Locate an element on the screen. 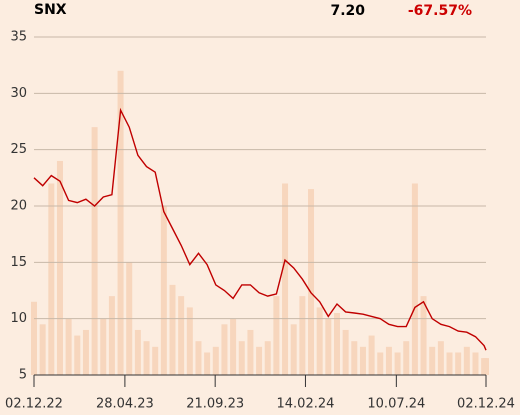 The width and height of the screenshot is (520, 415). change: -67.57% is located at coordinates (440, 11).